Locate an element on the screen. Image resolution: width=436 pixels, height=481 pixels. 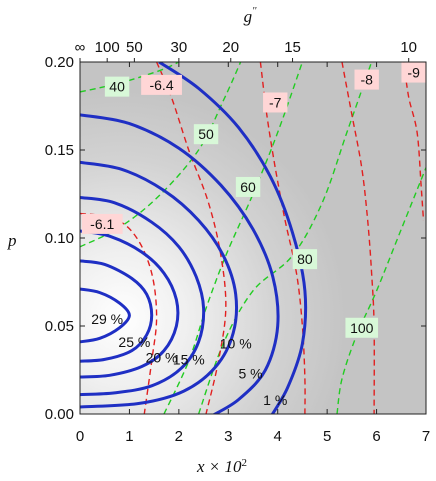
red-contour-label-4-box is located at coordinates (413, 72).